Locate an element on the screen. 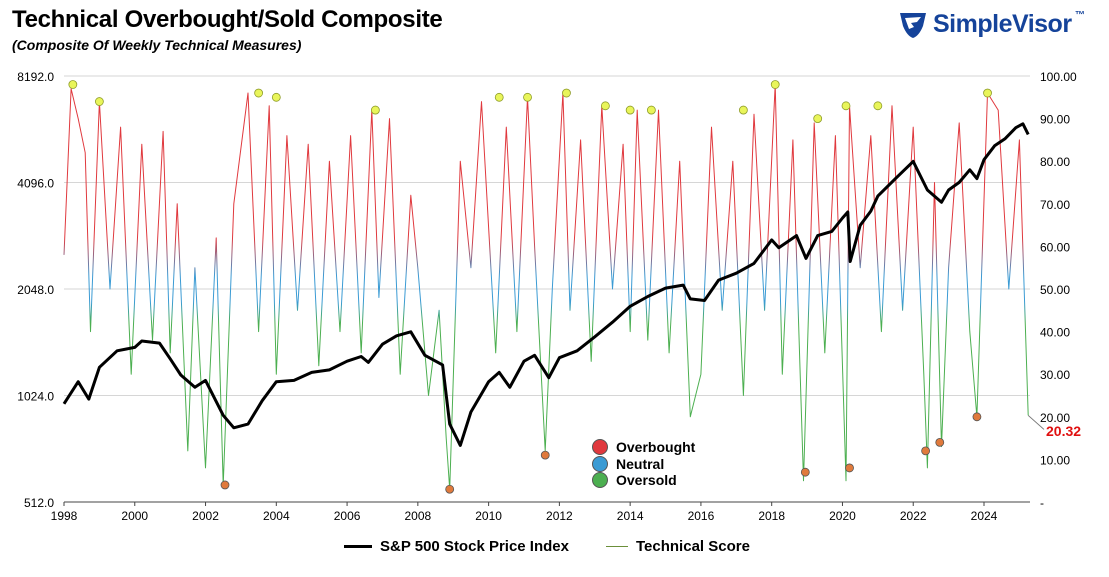 The height and width of the screenshot is (577, 1109). legend-sp500-label: S&P 500 Stock Price Index is located at coordinates (474, 546).